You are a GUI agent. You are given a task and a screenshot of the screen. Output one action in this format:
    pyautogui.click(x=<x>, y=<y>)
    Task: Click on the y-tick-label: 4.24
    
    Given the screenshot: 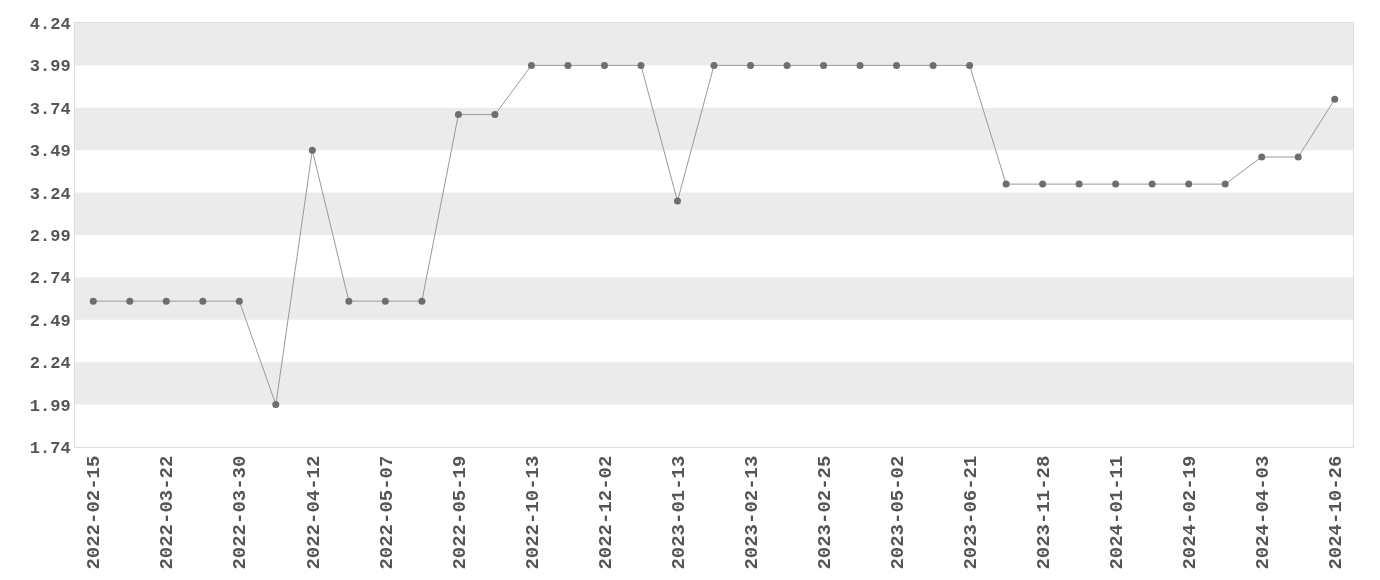 What is the action you would take?
    pyautogui.click(x=50, y=24)
    